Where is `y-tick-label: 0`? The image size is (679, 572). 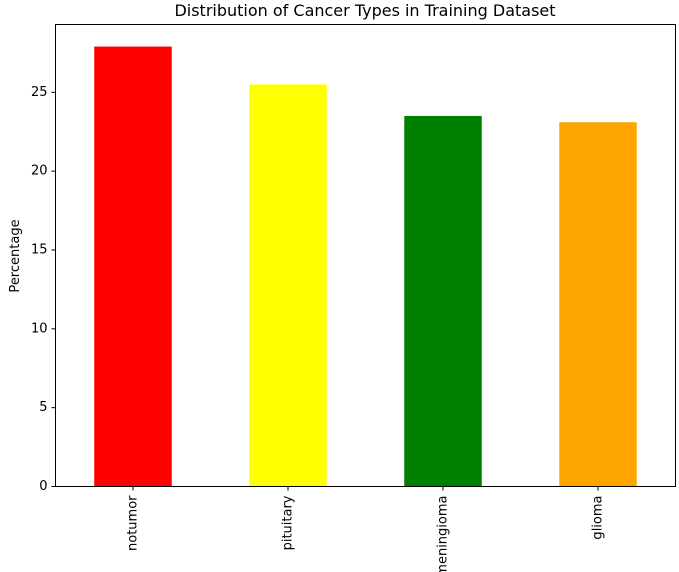 y-tick-label: 0 is located at coordinates (43, 486).